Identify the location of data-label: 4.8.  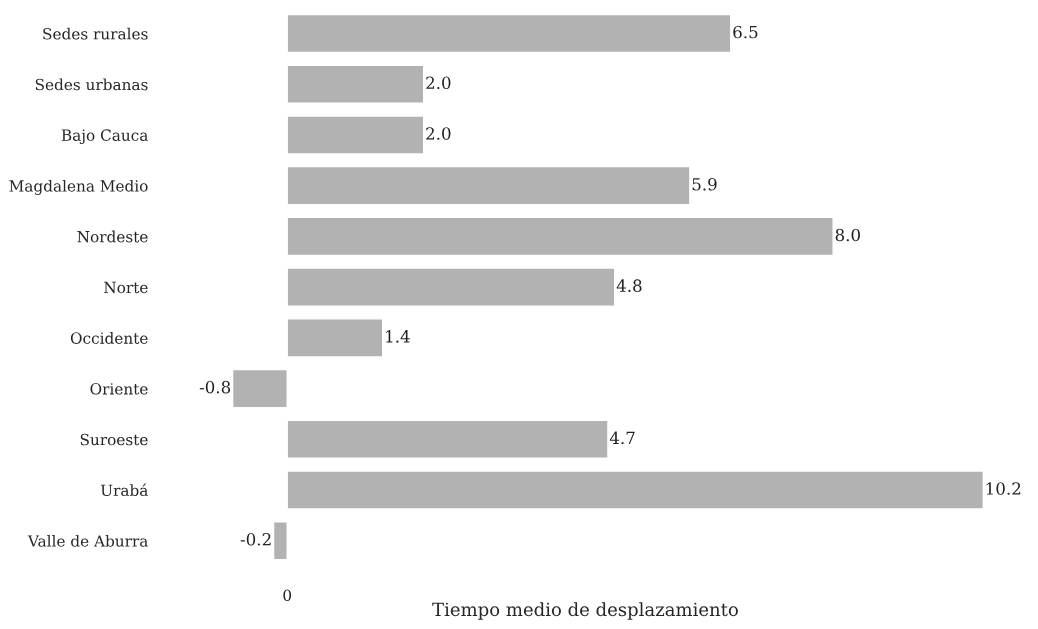
(629, 285).